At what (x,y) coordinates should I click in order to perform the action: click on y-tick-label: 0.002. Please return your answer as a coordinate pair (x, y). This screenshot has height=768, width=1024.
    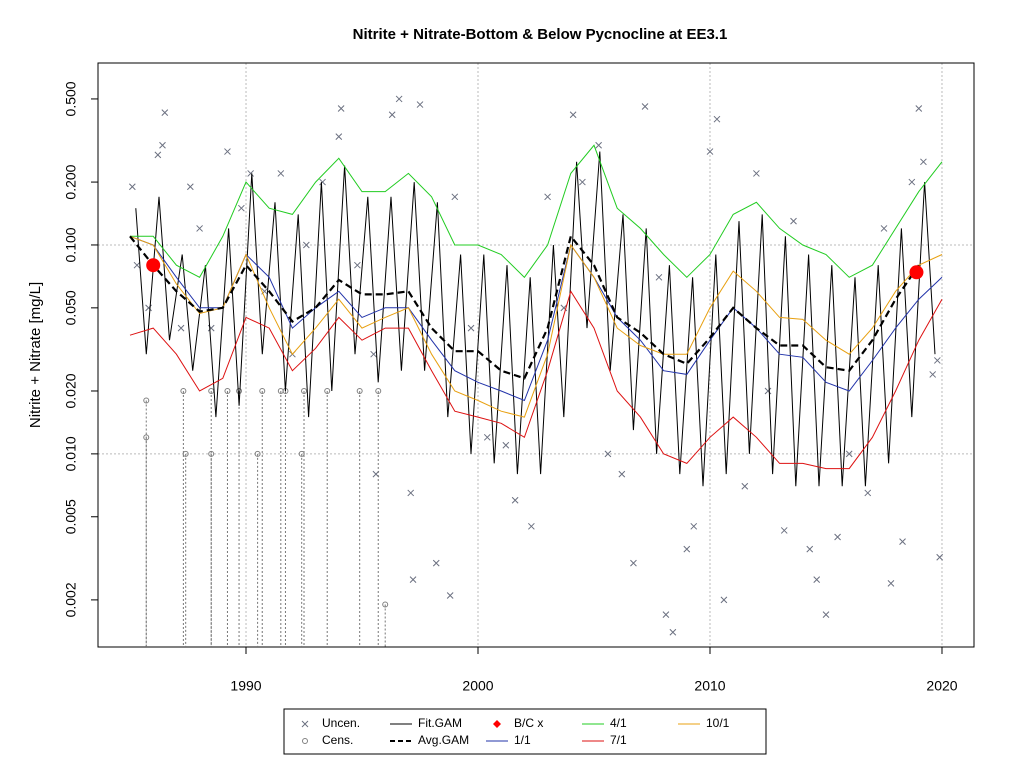
    Looking at the image, I should click on (71, 599).